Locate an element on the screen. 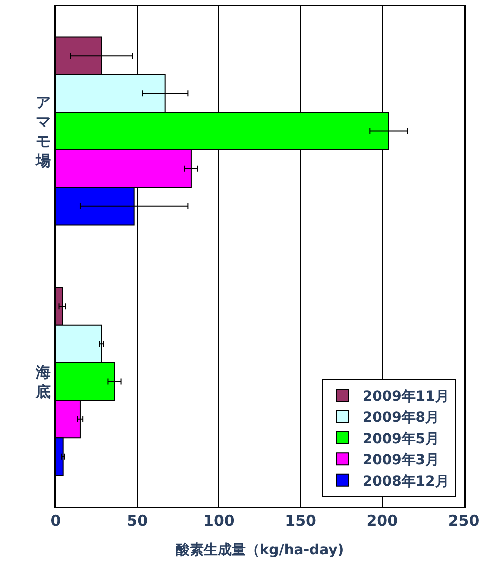 This screenshot has width=485, height=582. legend-label: 2009年8月 is located at coordinates (401, 418).